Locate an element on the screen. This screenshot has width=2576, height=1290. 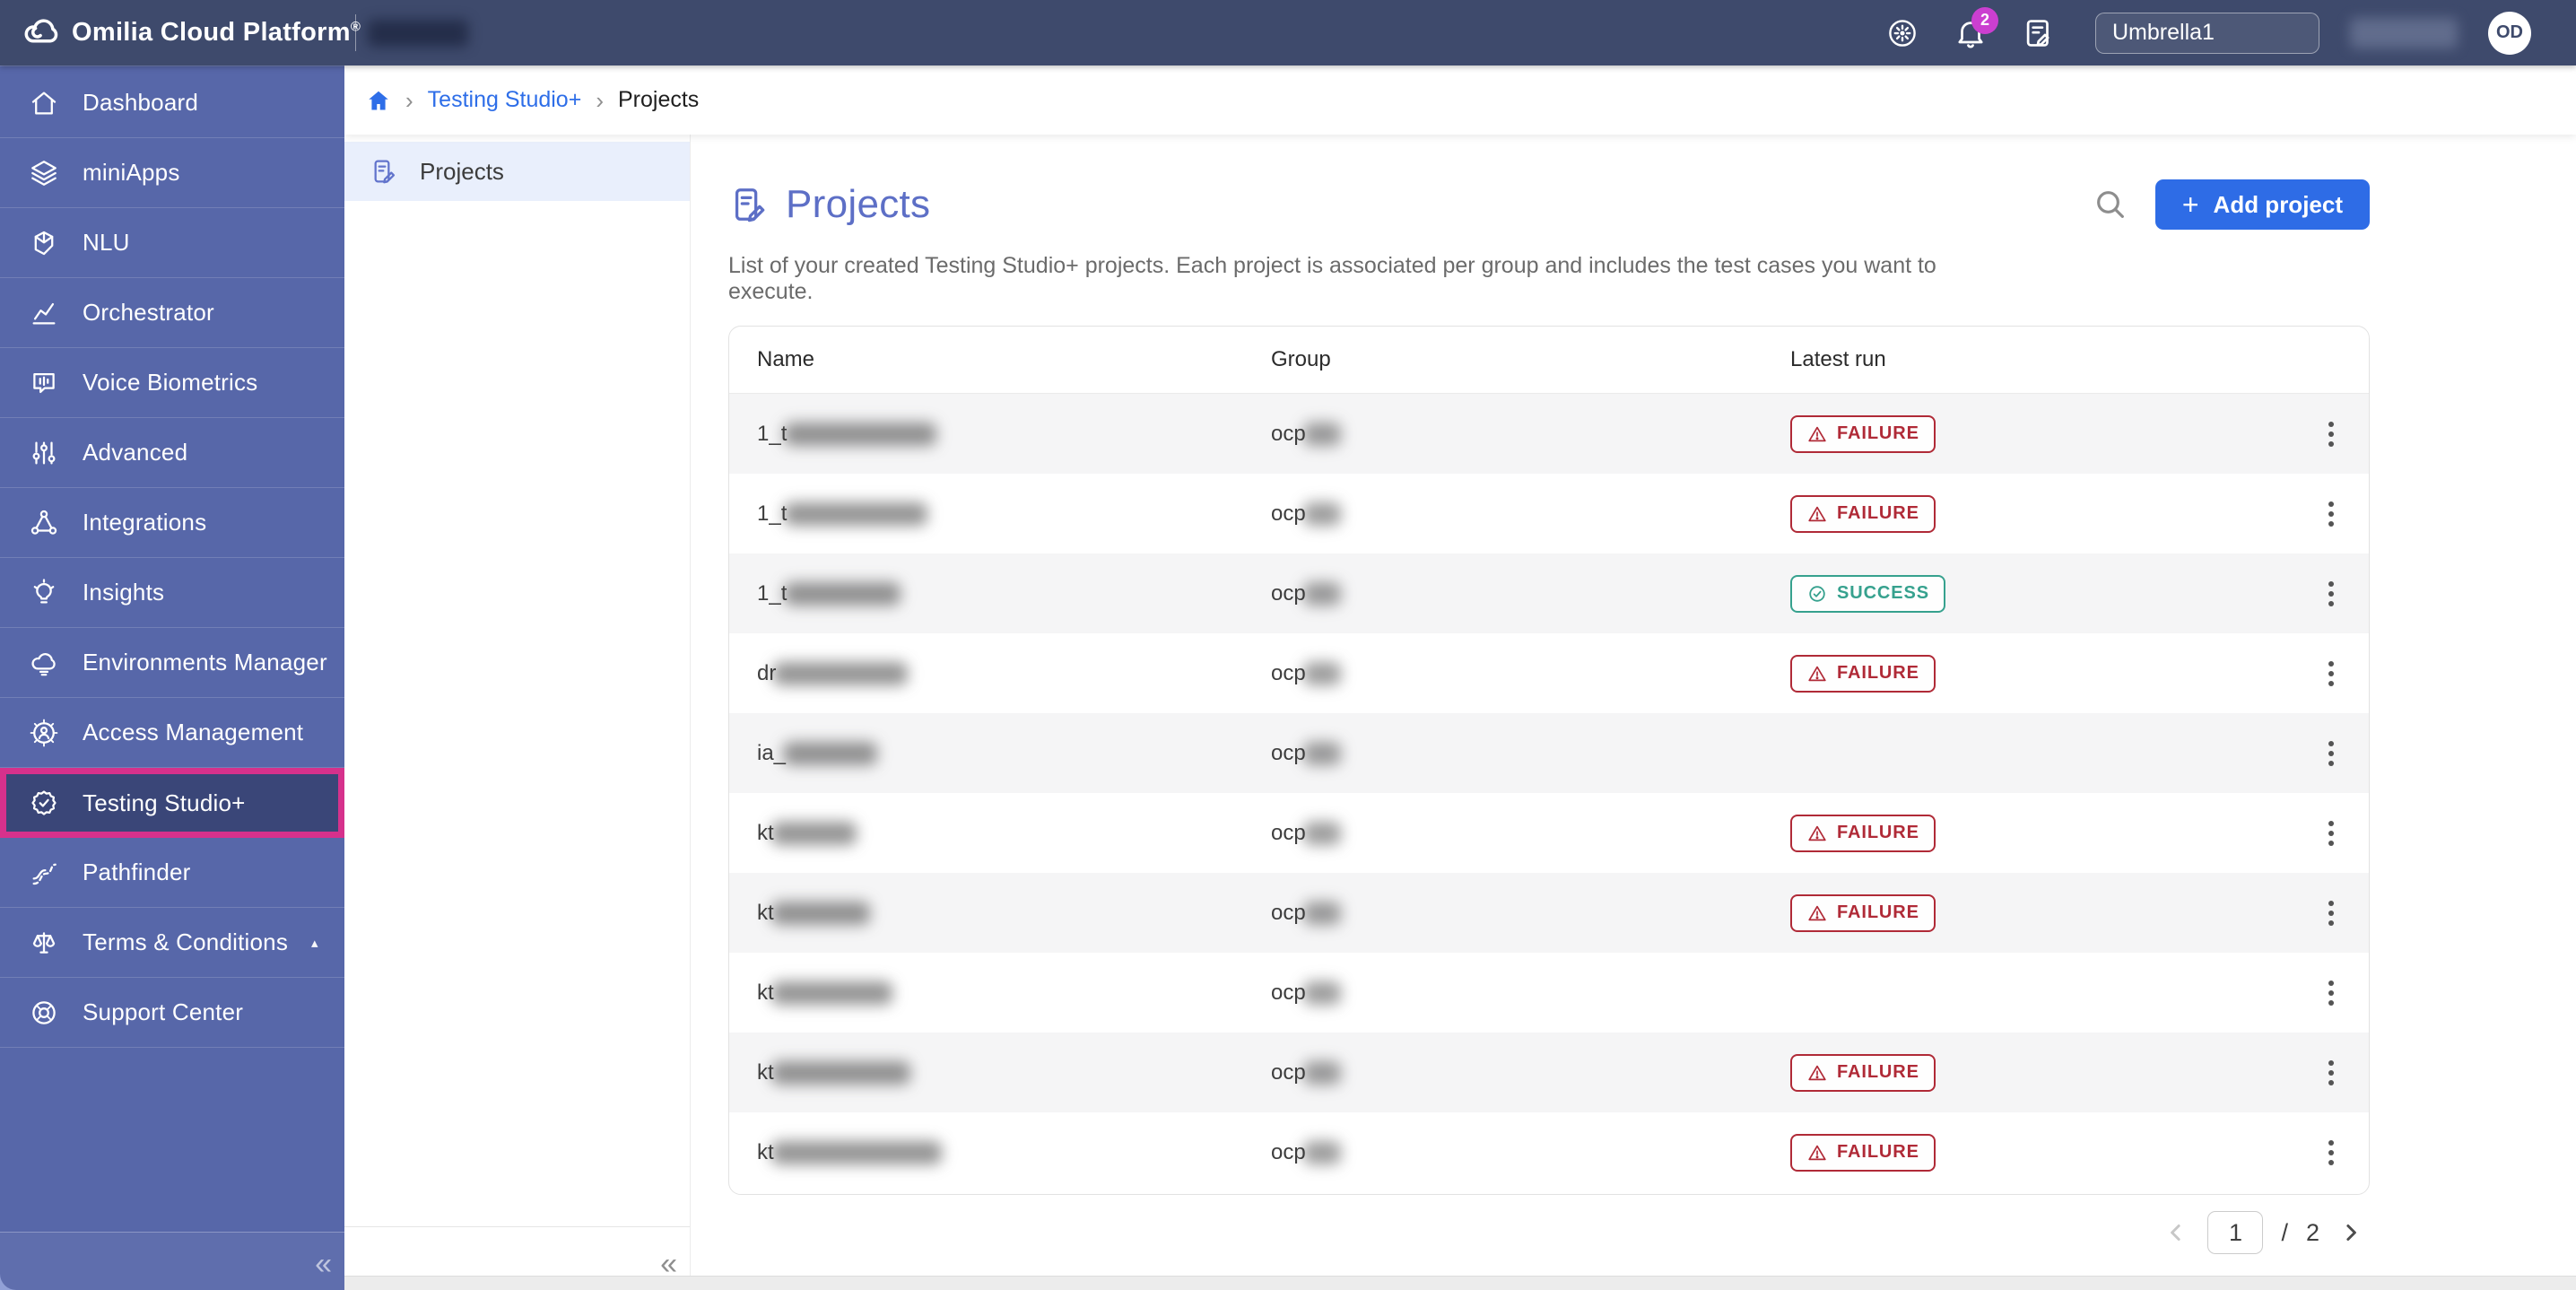
topbar-actions: 2 Umbrella1 OD is located at coordinates (2207, 32).